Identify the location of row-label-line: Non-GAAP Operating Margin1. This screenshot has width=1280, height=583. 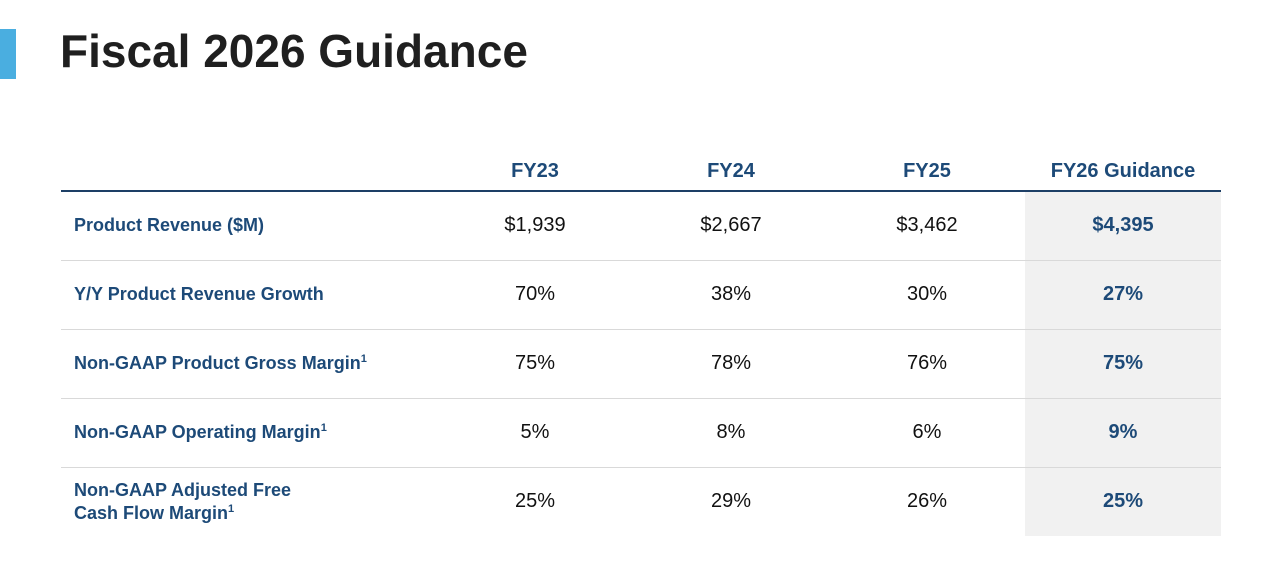
(255, 432).